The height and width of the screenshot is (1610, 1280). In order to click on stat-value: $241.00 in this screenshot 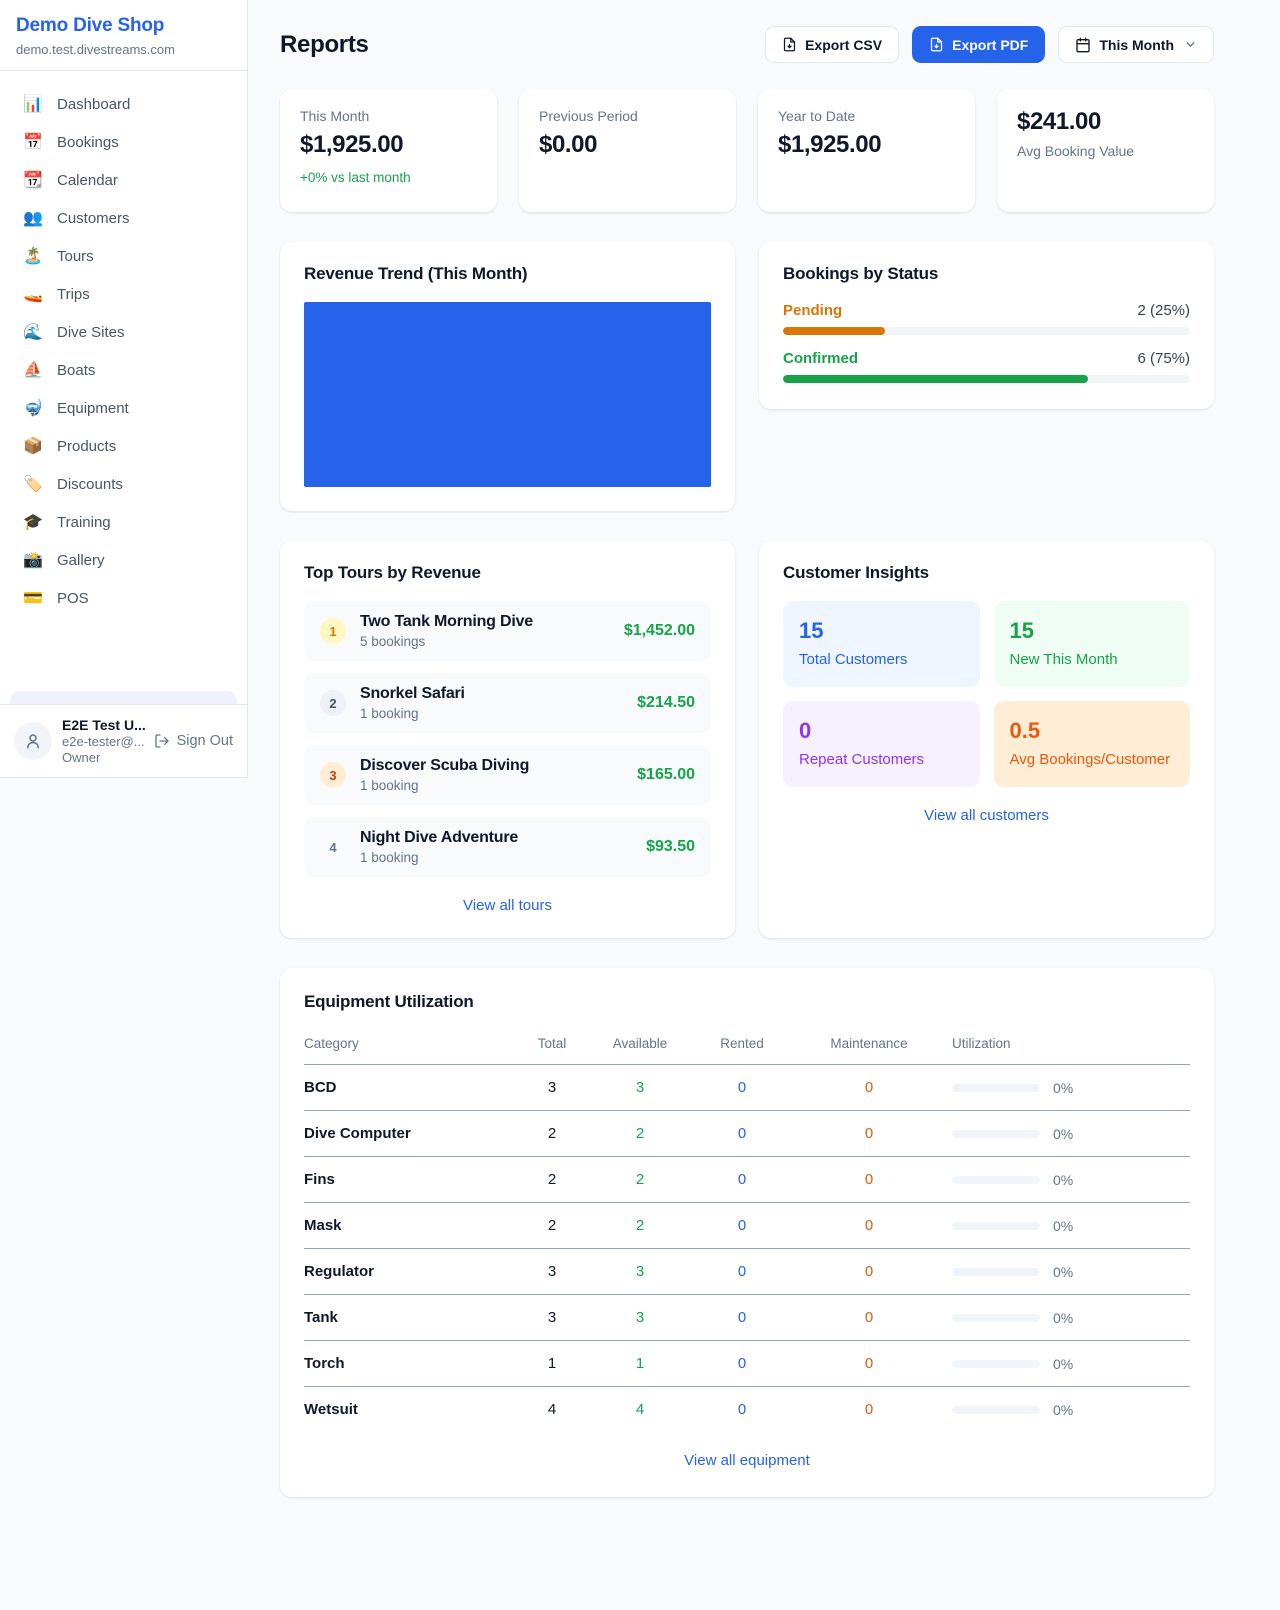, I will do `click(1059, 121)`.